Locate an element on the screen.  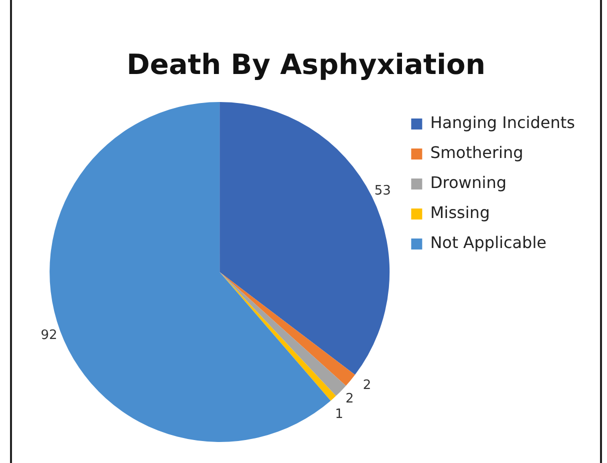
chart-title: Death By Asphyxiation is located at coordinates (306, 64).